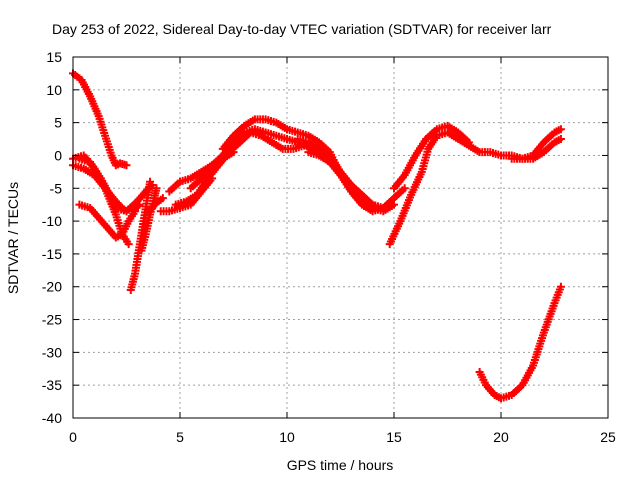 This screenshot has width=640, height=480. What do you see at coordinates (56, 188) in the screenshot?
I see `y-tick-label: -5` at bounding box center [56, 188].